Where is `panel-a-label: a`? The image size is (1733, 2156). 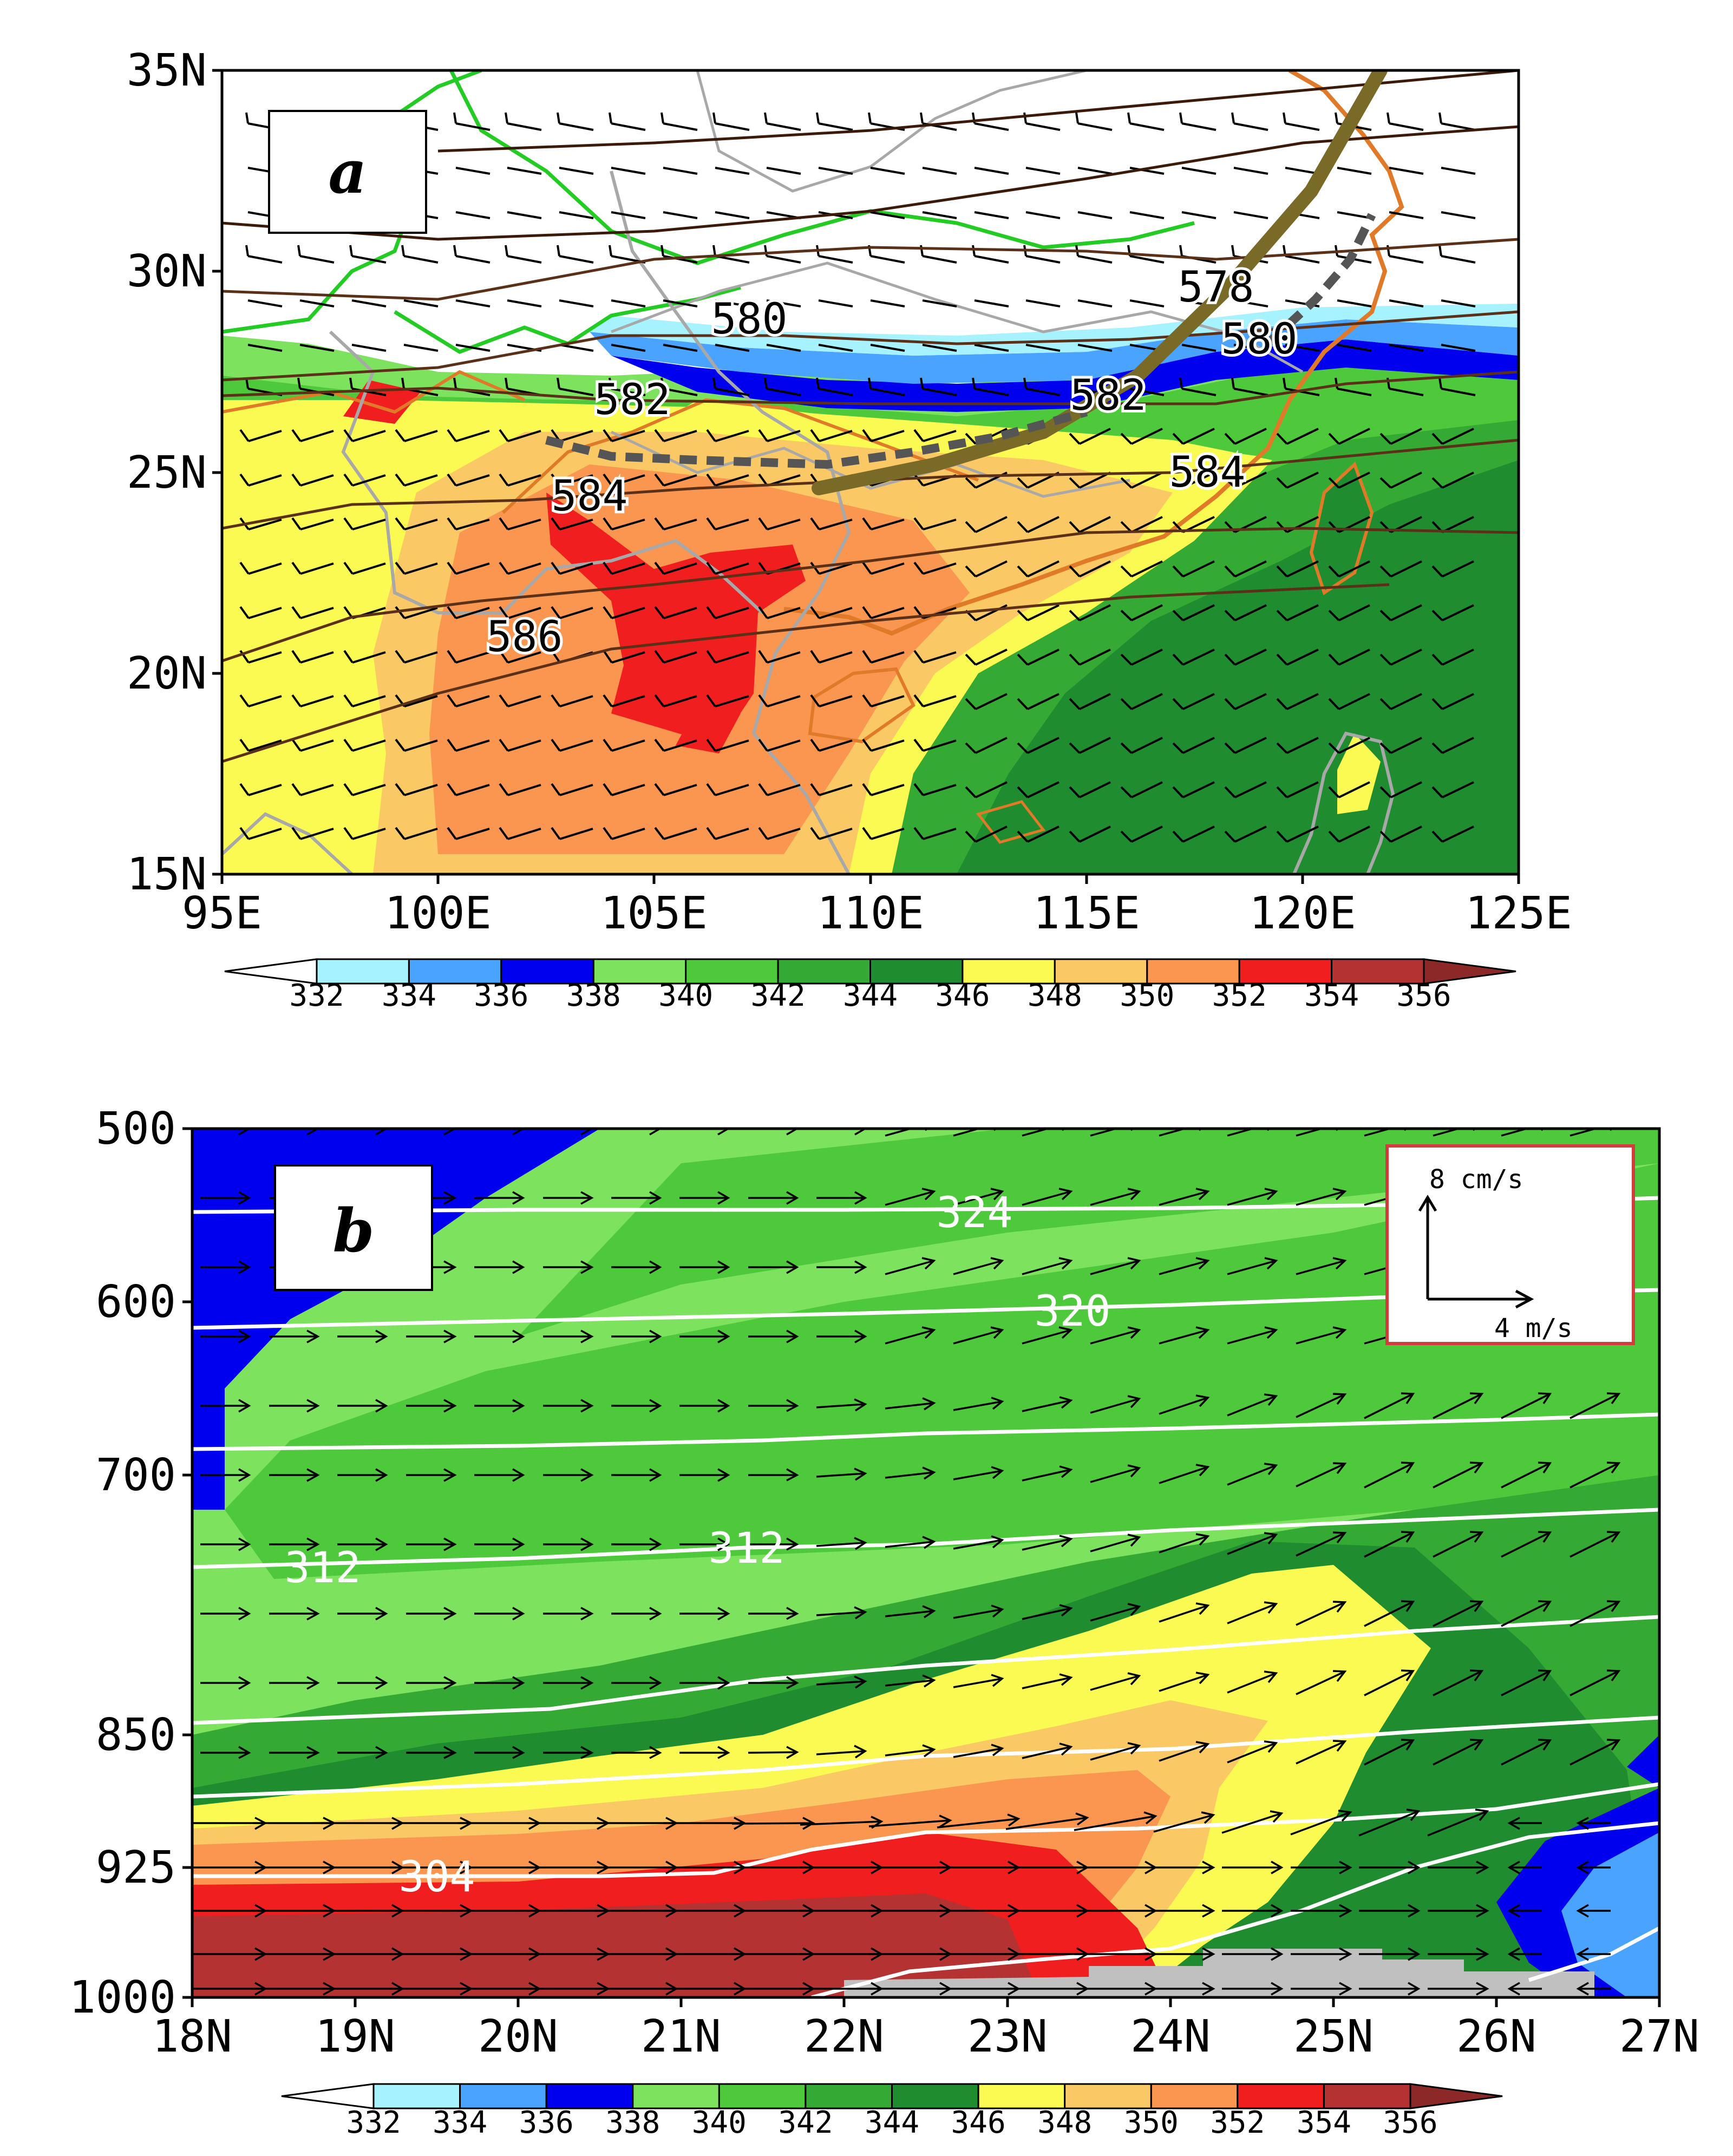 panel-a-label: a is located at coordinates (348, 172).